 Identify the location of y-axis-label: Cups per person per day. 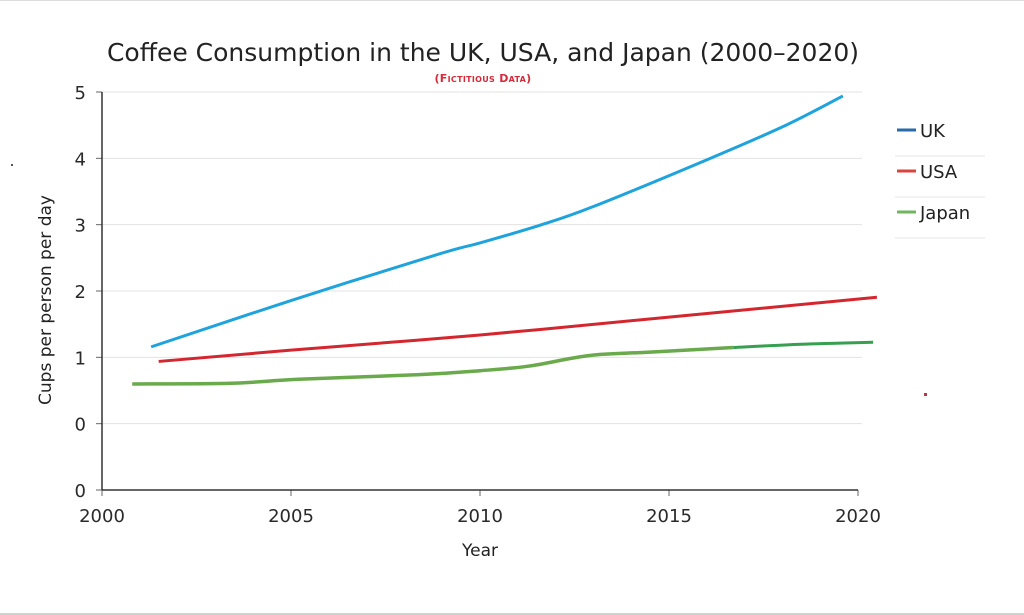
(46, 300).